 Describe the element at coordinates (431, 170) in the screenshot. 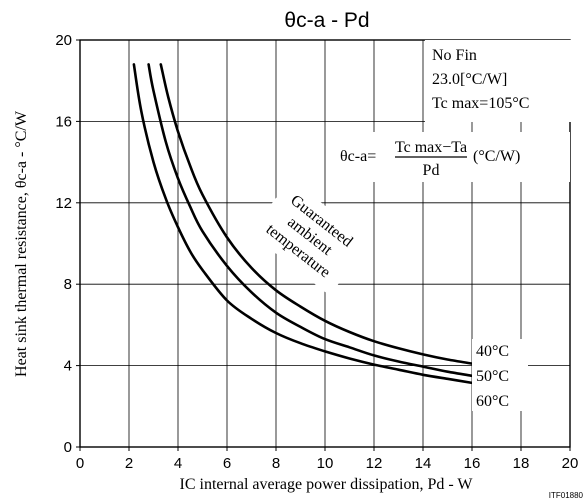

I see `formula-denominator: Pd` at that location.